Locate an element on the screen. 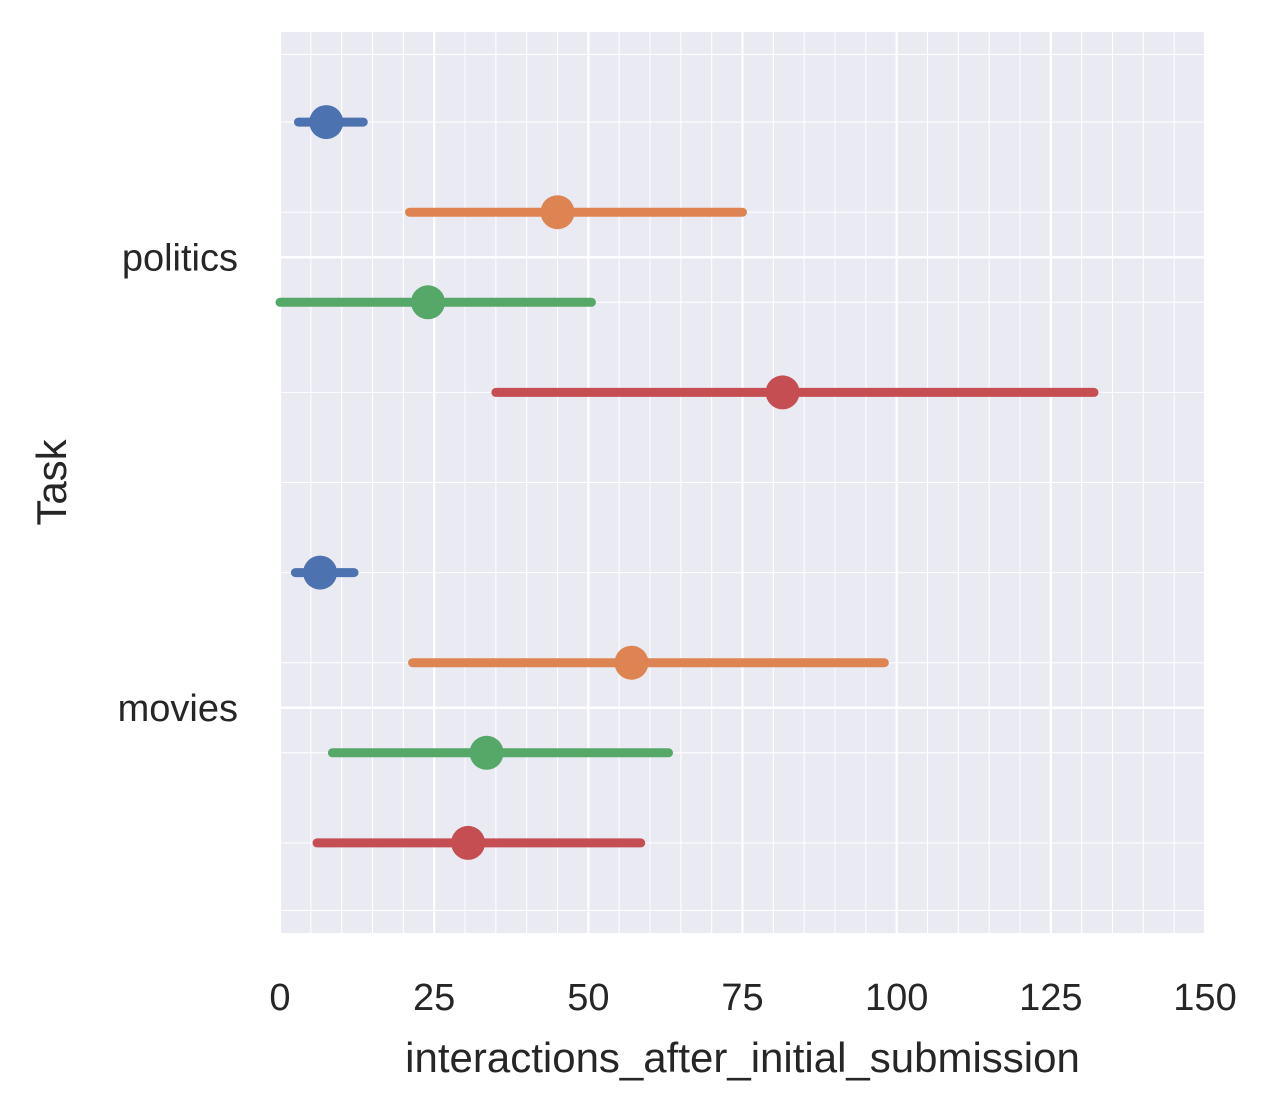  y-tick-label: politics is located at coordinates (180, 258).